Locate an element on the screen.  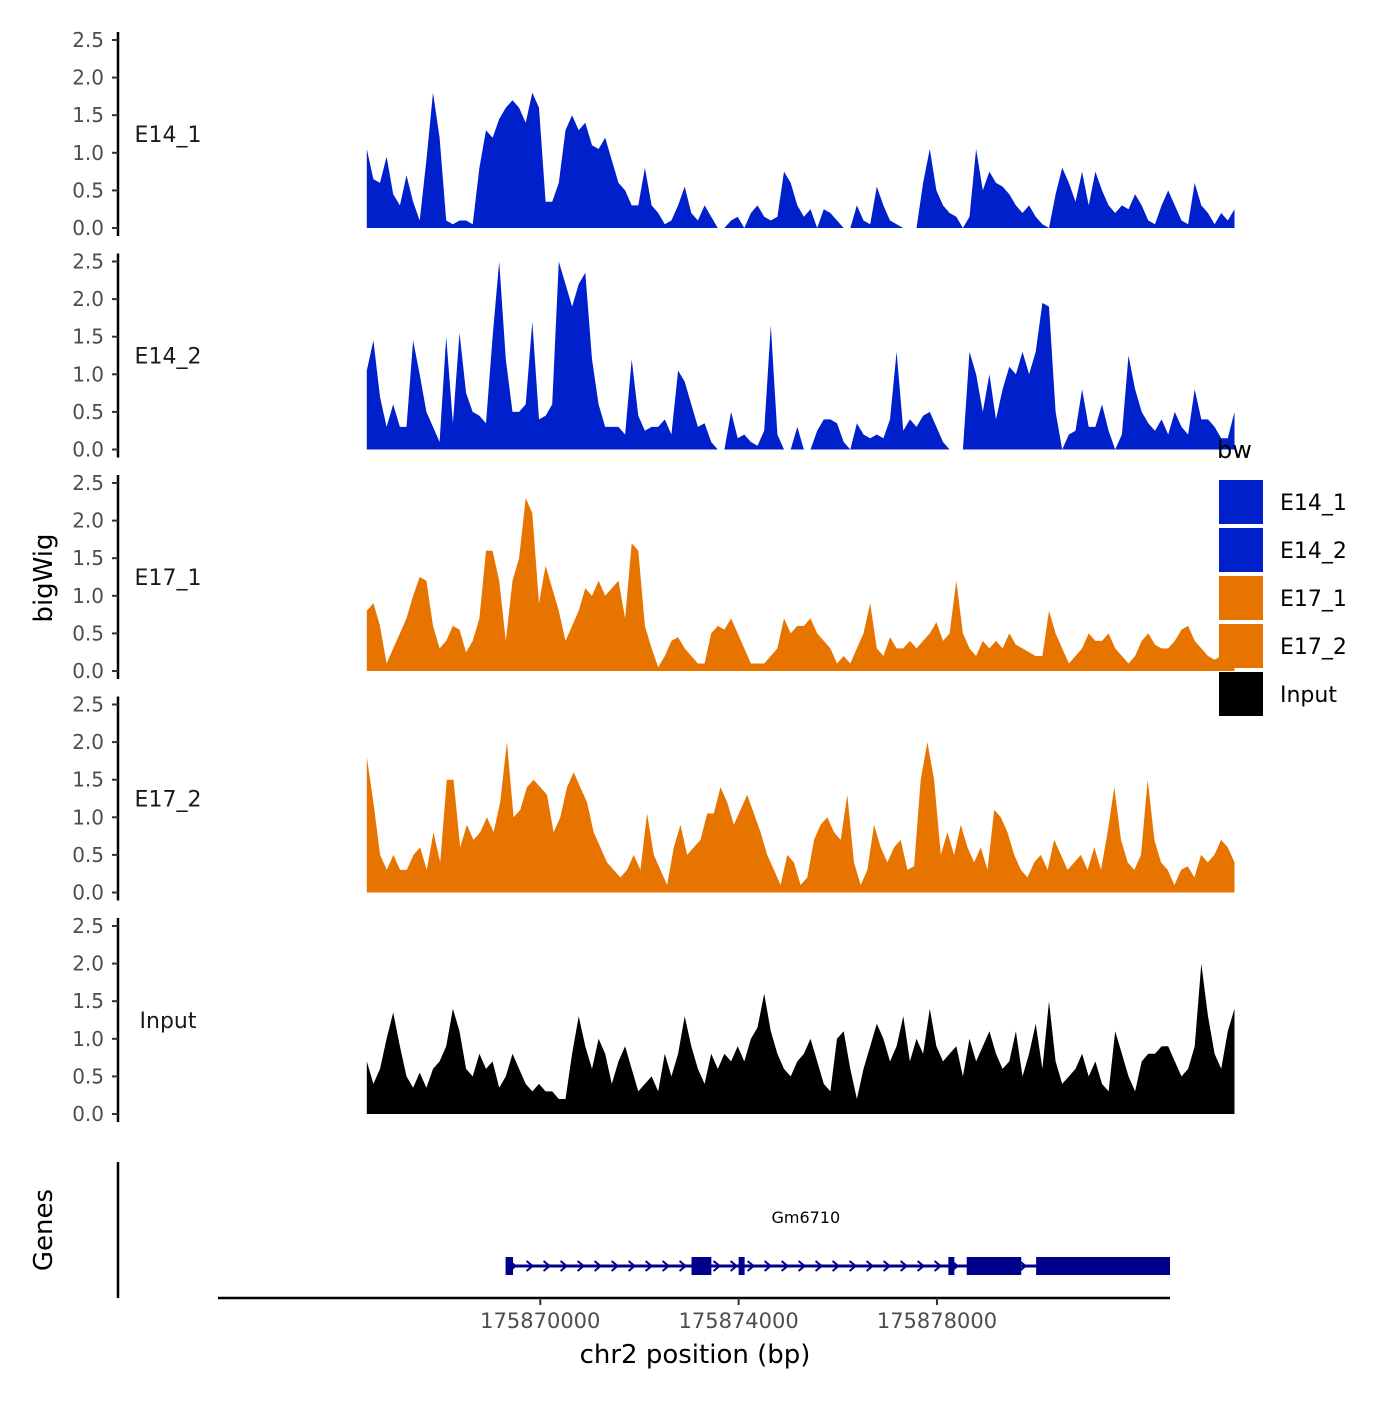
track-E14_2: 0.0 0.5 1.0 1.5 2.0 2.5 E14_2 is located at coordinates (653, 356).